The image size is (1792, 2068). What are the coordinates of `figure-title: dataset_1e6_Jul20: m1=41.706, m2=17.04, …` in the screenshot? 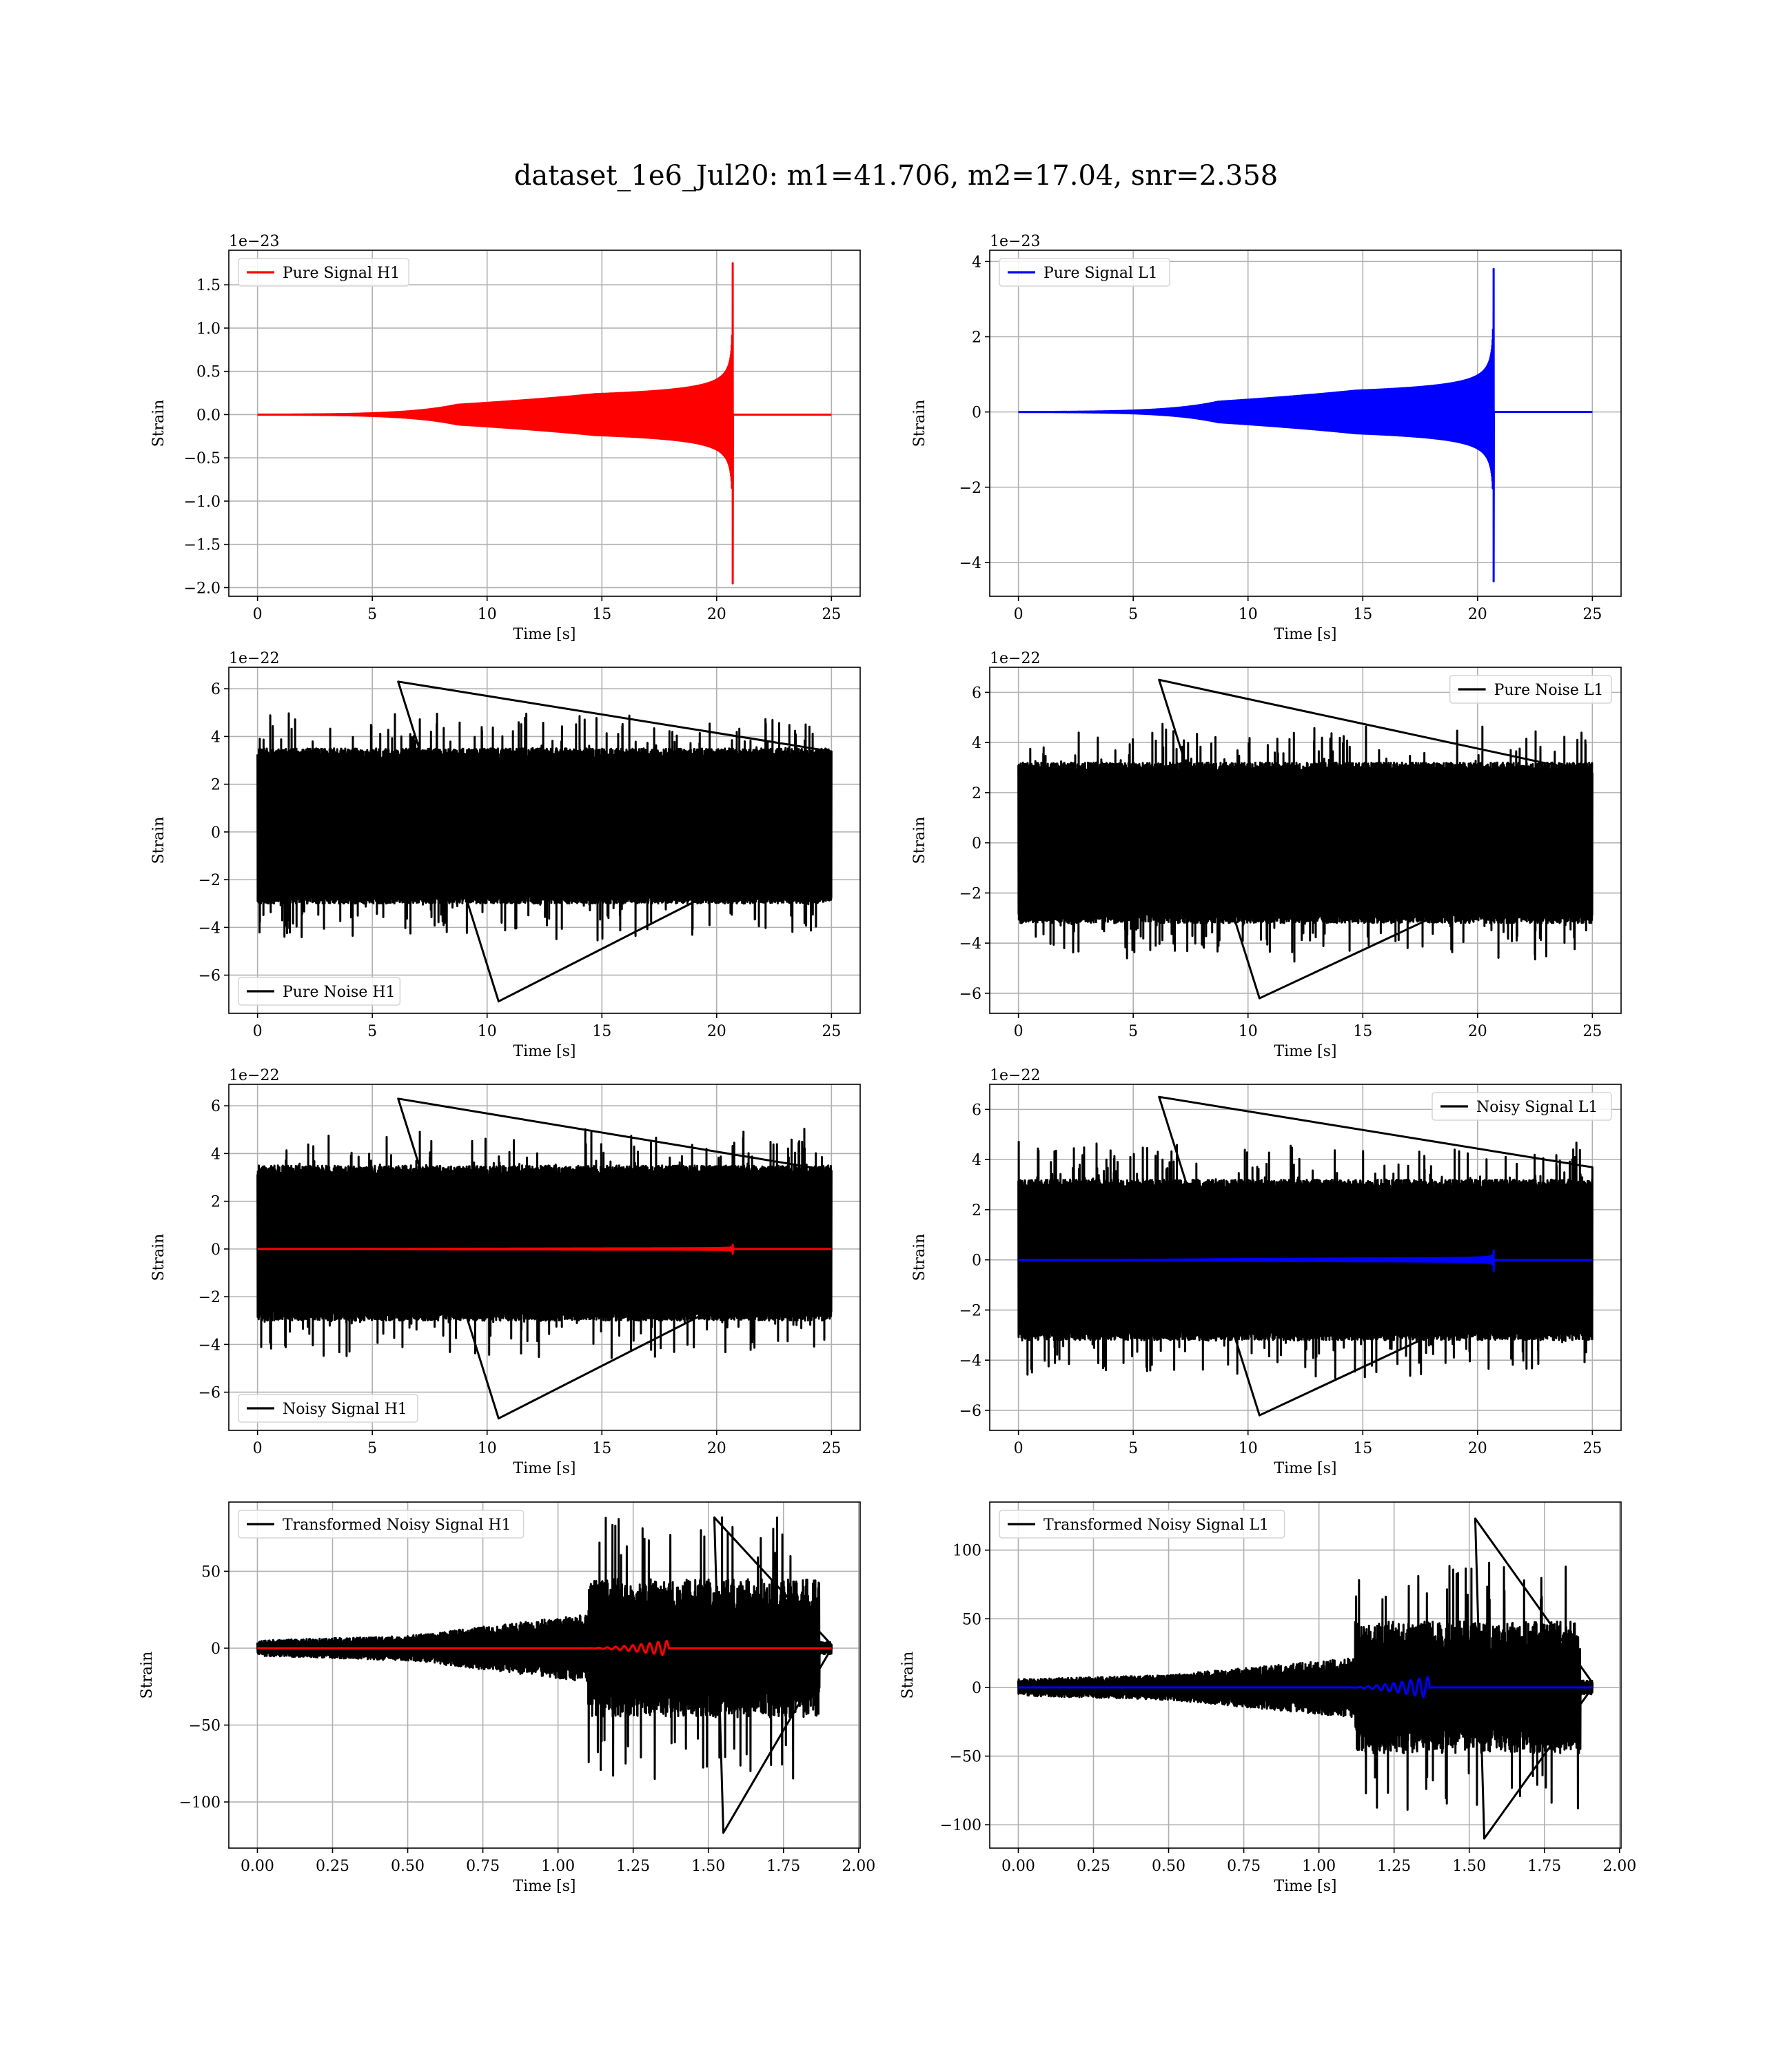 It's located at (896, 176).